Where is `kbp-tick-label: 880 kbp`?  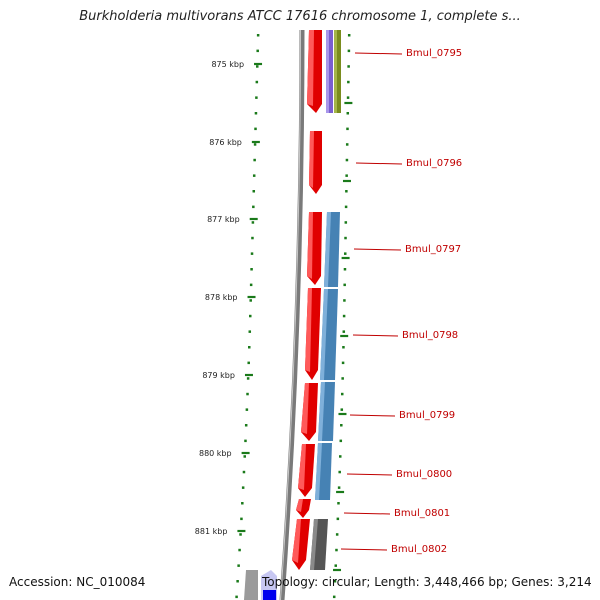
kbp-tick-label: 880 kbp is located at coordinates (215, 453).